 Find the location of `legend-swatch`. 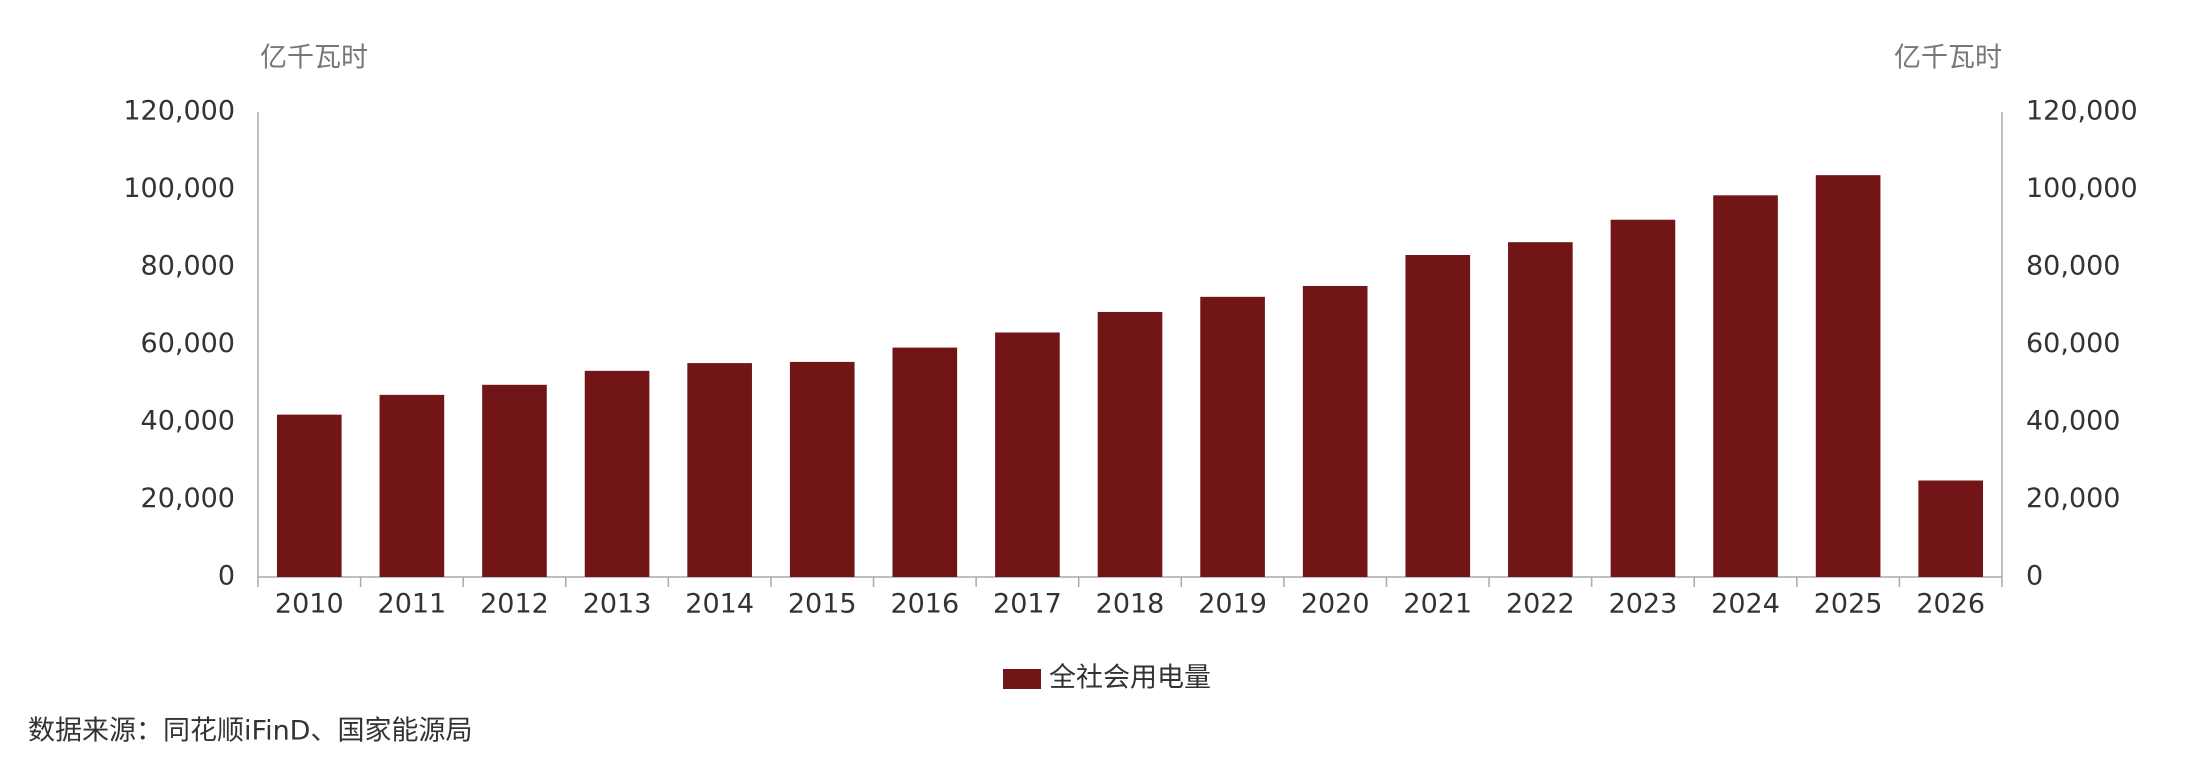

legend-swatch is located at coordinates (1022, 679).